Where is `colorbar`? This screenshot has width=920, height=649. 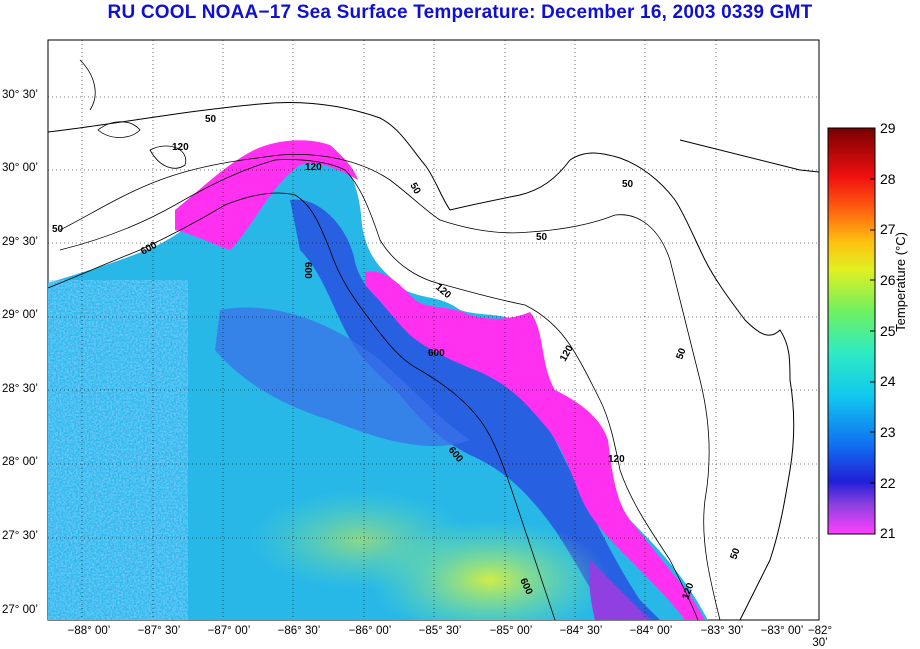
colorbar is located at coordinates (851, 331).